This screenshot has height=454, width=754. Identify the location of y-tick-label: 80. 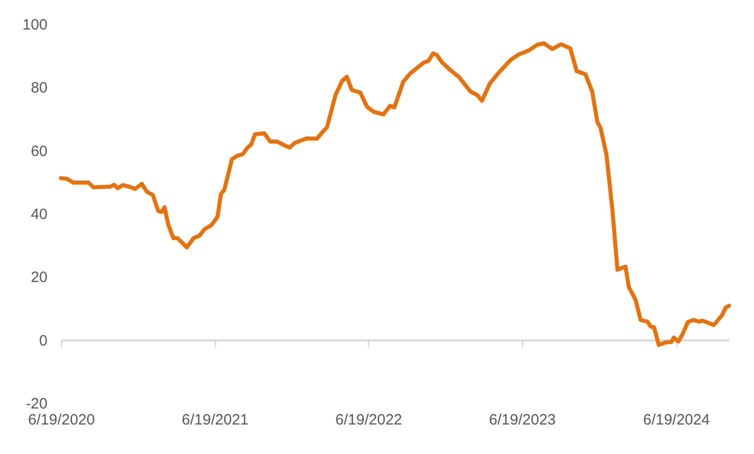
(39, 88).